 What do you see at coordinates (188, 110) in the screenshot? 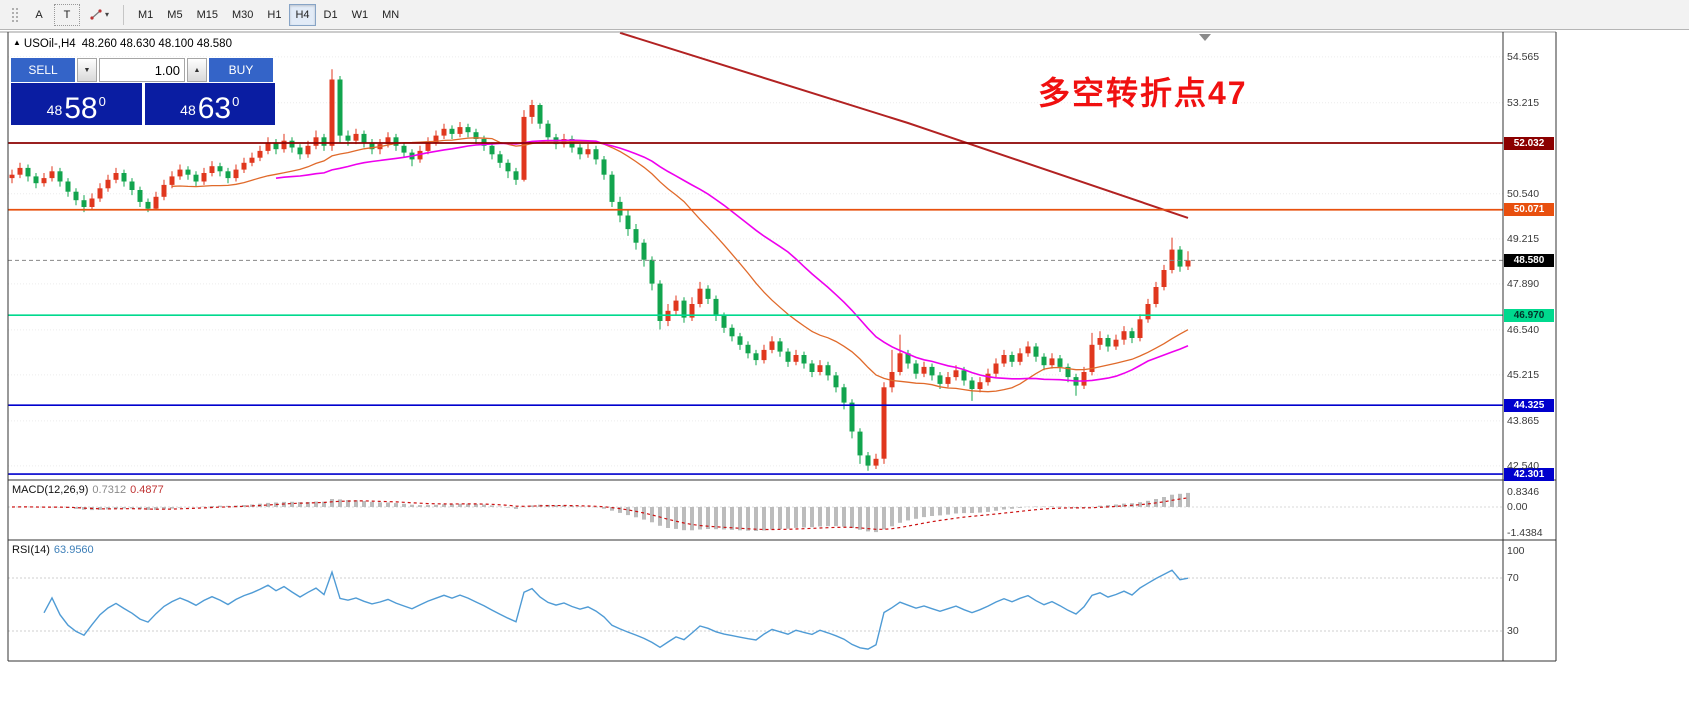
I see `buy-price-prefix: 48` at bounding box center [188, 110].